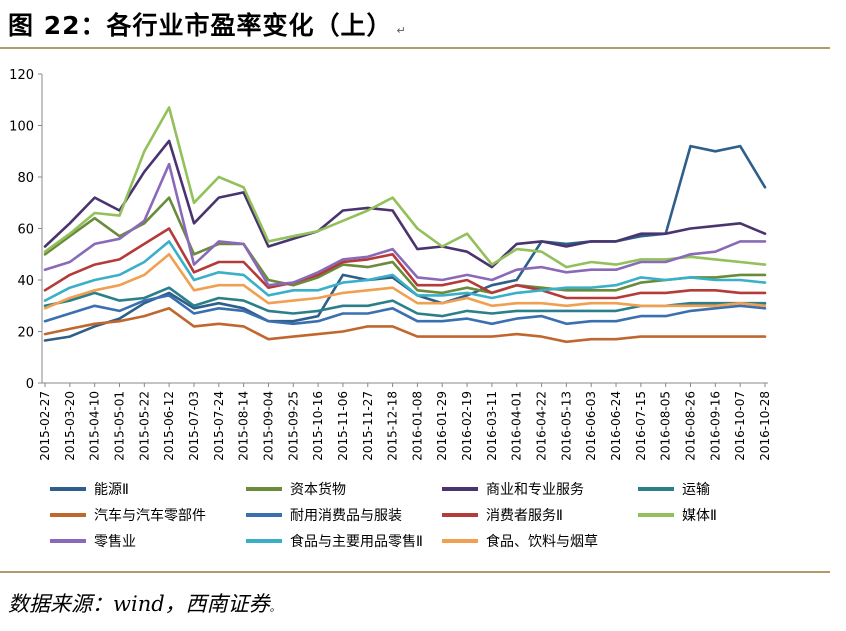 The image size is (846, 631). I want to click on y-tick-label-120: 120, so click(21, 75).